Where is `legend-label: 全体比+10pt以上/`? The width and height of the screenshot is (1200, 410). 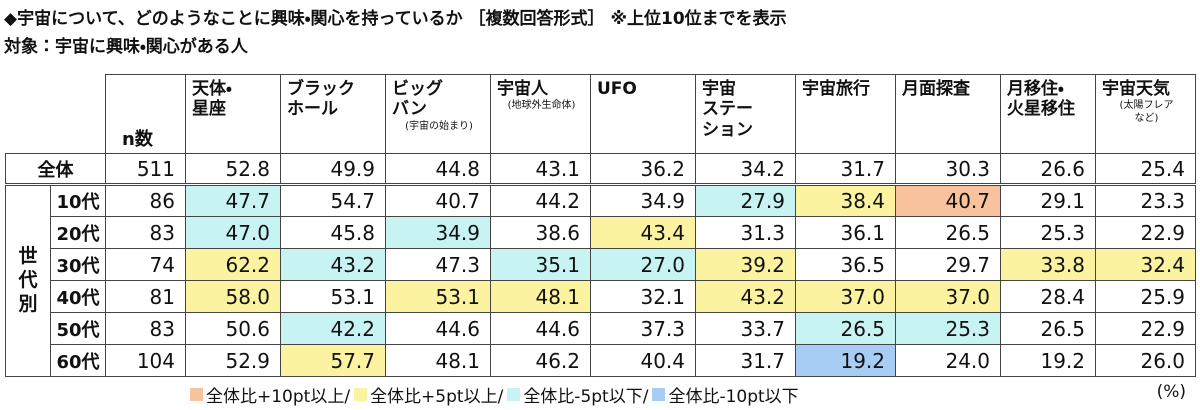
legend-label: 全体比+10pt以上/ is located at coordinates (278, 397).